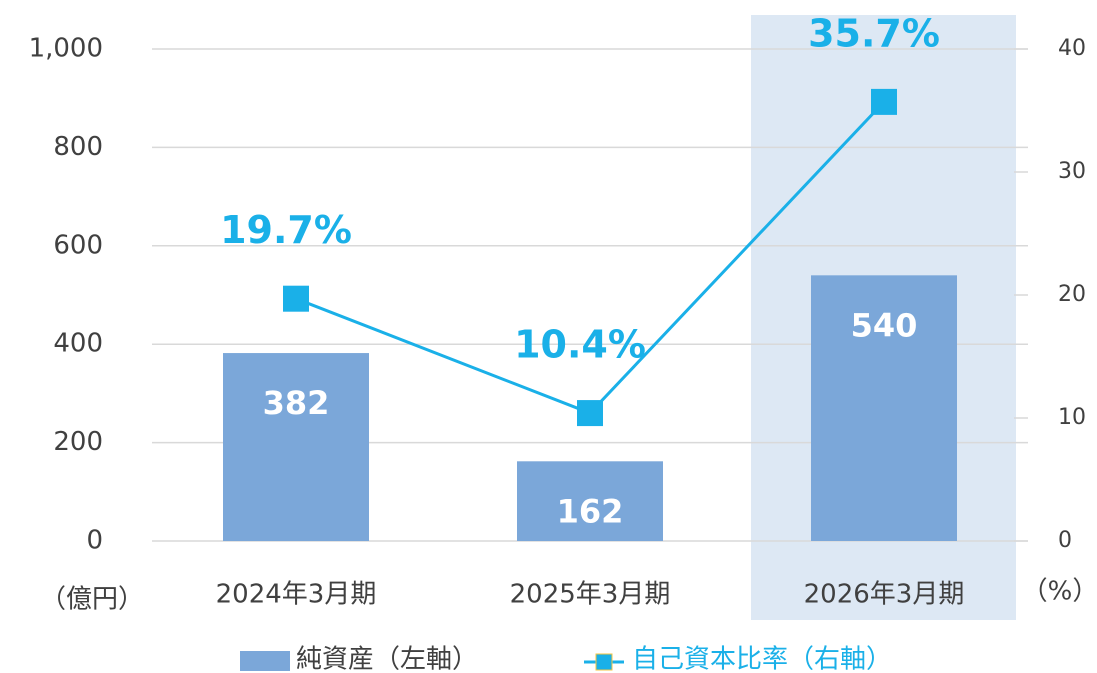 The height and width of the screenshot is (673, 1097). I want to click on line-value-label: 35.7%, so click(874, 33).